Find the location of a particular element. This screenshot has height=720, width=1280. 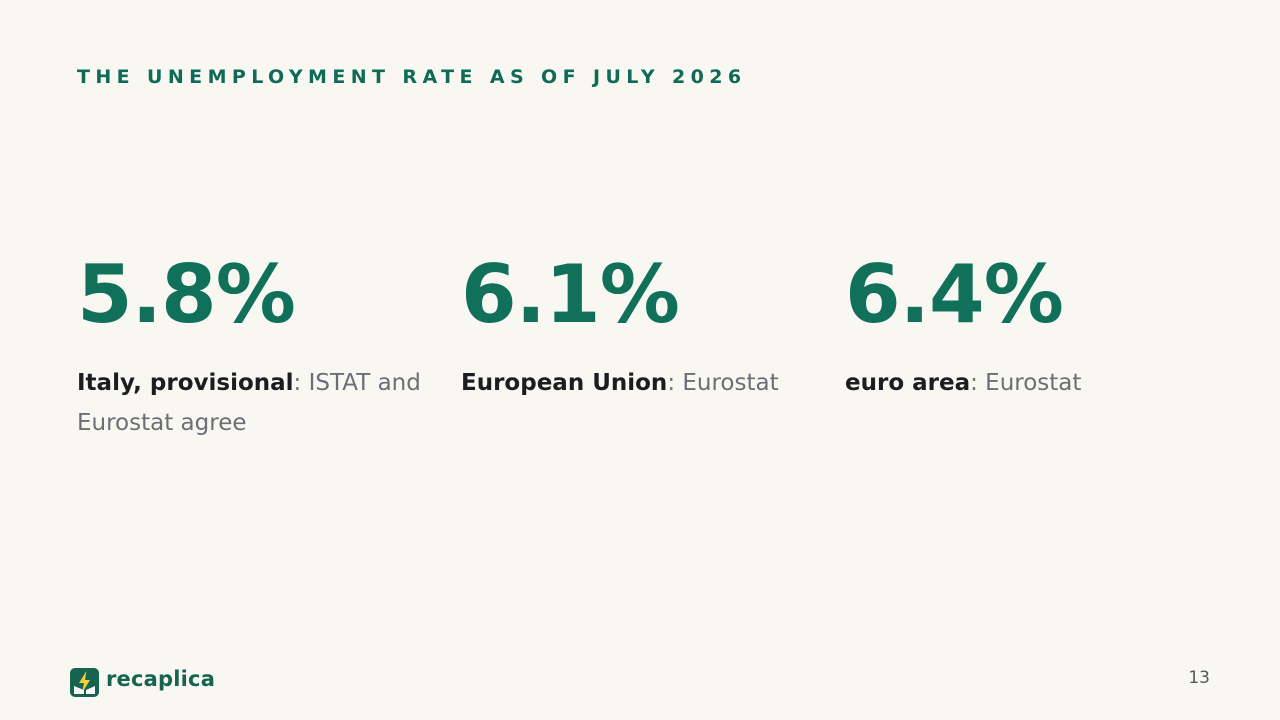

stat-value: 6.4% is located at coordinates (954, 294).